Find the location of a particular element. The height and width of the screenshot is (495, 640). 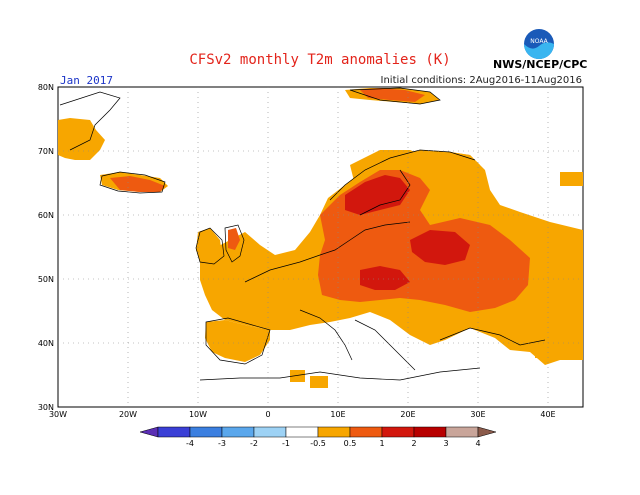

forecast-month-label: Jan 2017 is located at coordinates (86, 80).